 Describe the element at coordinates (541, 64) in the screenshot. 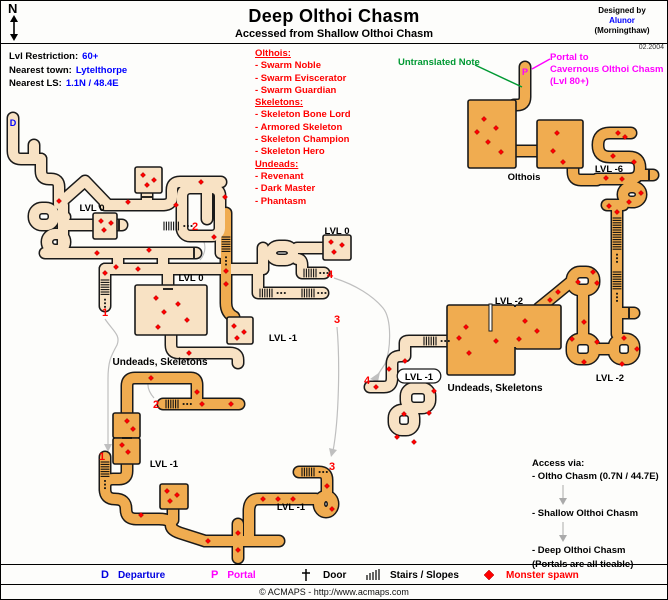

I see `annotation-pointer-line` at that location.